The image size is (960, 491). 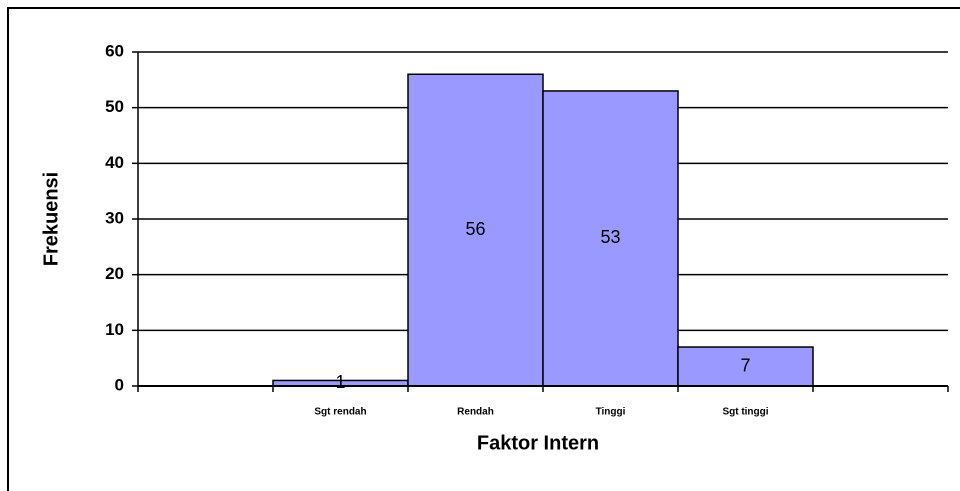 I want to click on y-axis-title: Frekuensi, so click(x=51, y=219).